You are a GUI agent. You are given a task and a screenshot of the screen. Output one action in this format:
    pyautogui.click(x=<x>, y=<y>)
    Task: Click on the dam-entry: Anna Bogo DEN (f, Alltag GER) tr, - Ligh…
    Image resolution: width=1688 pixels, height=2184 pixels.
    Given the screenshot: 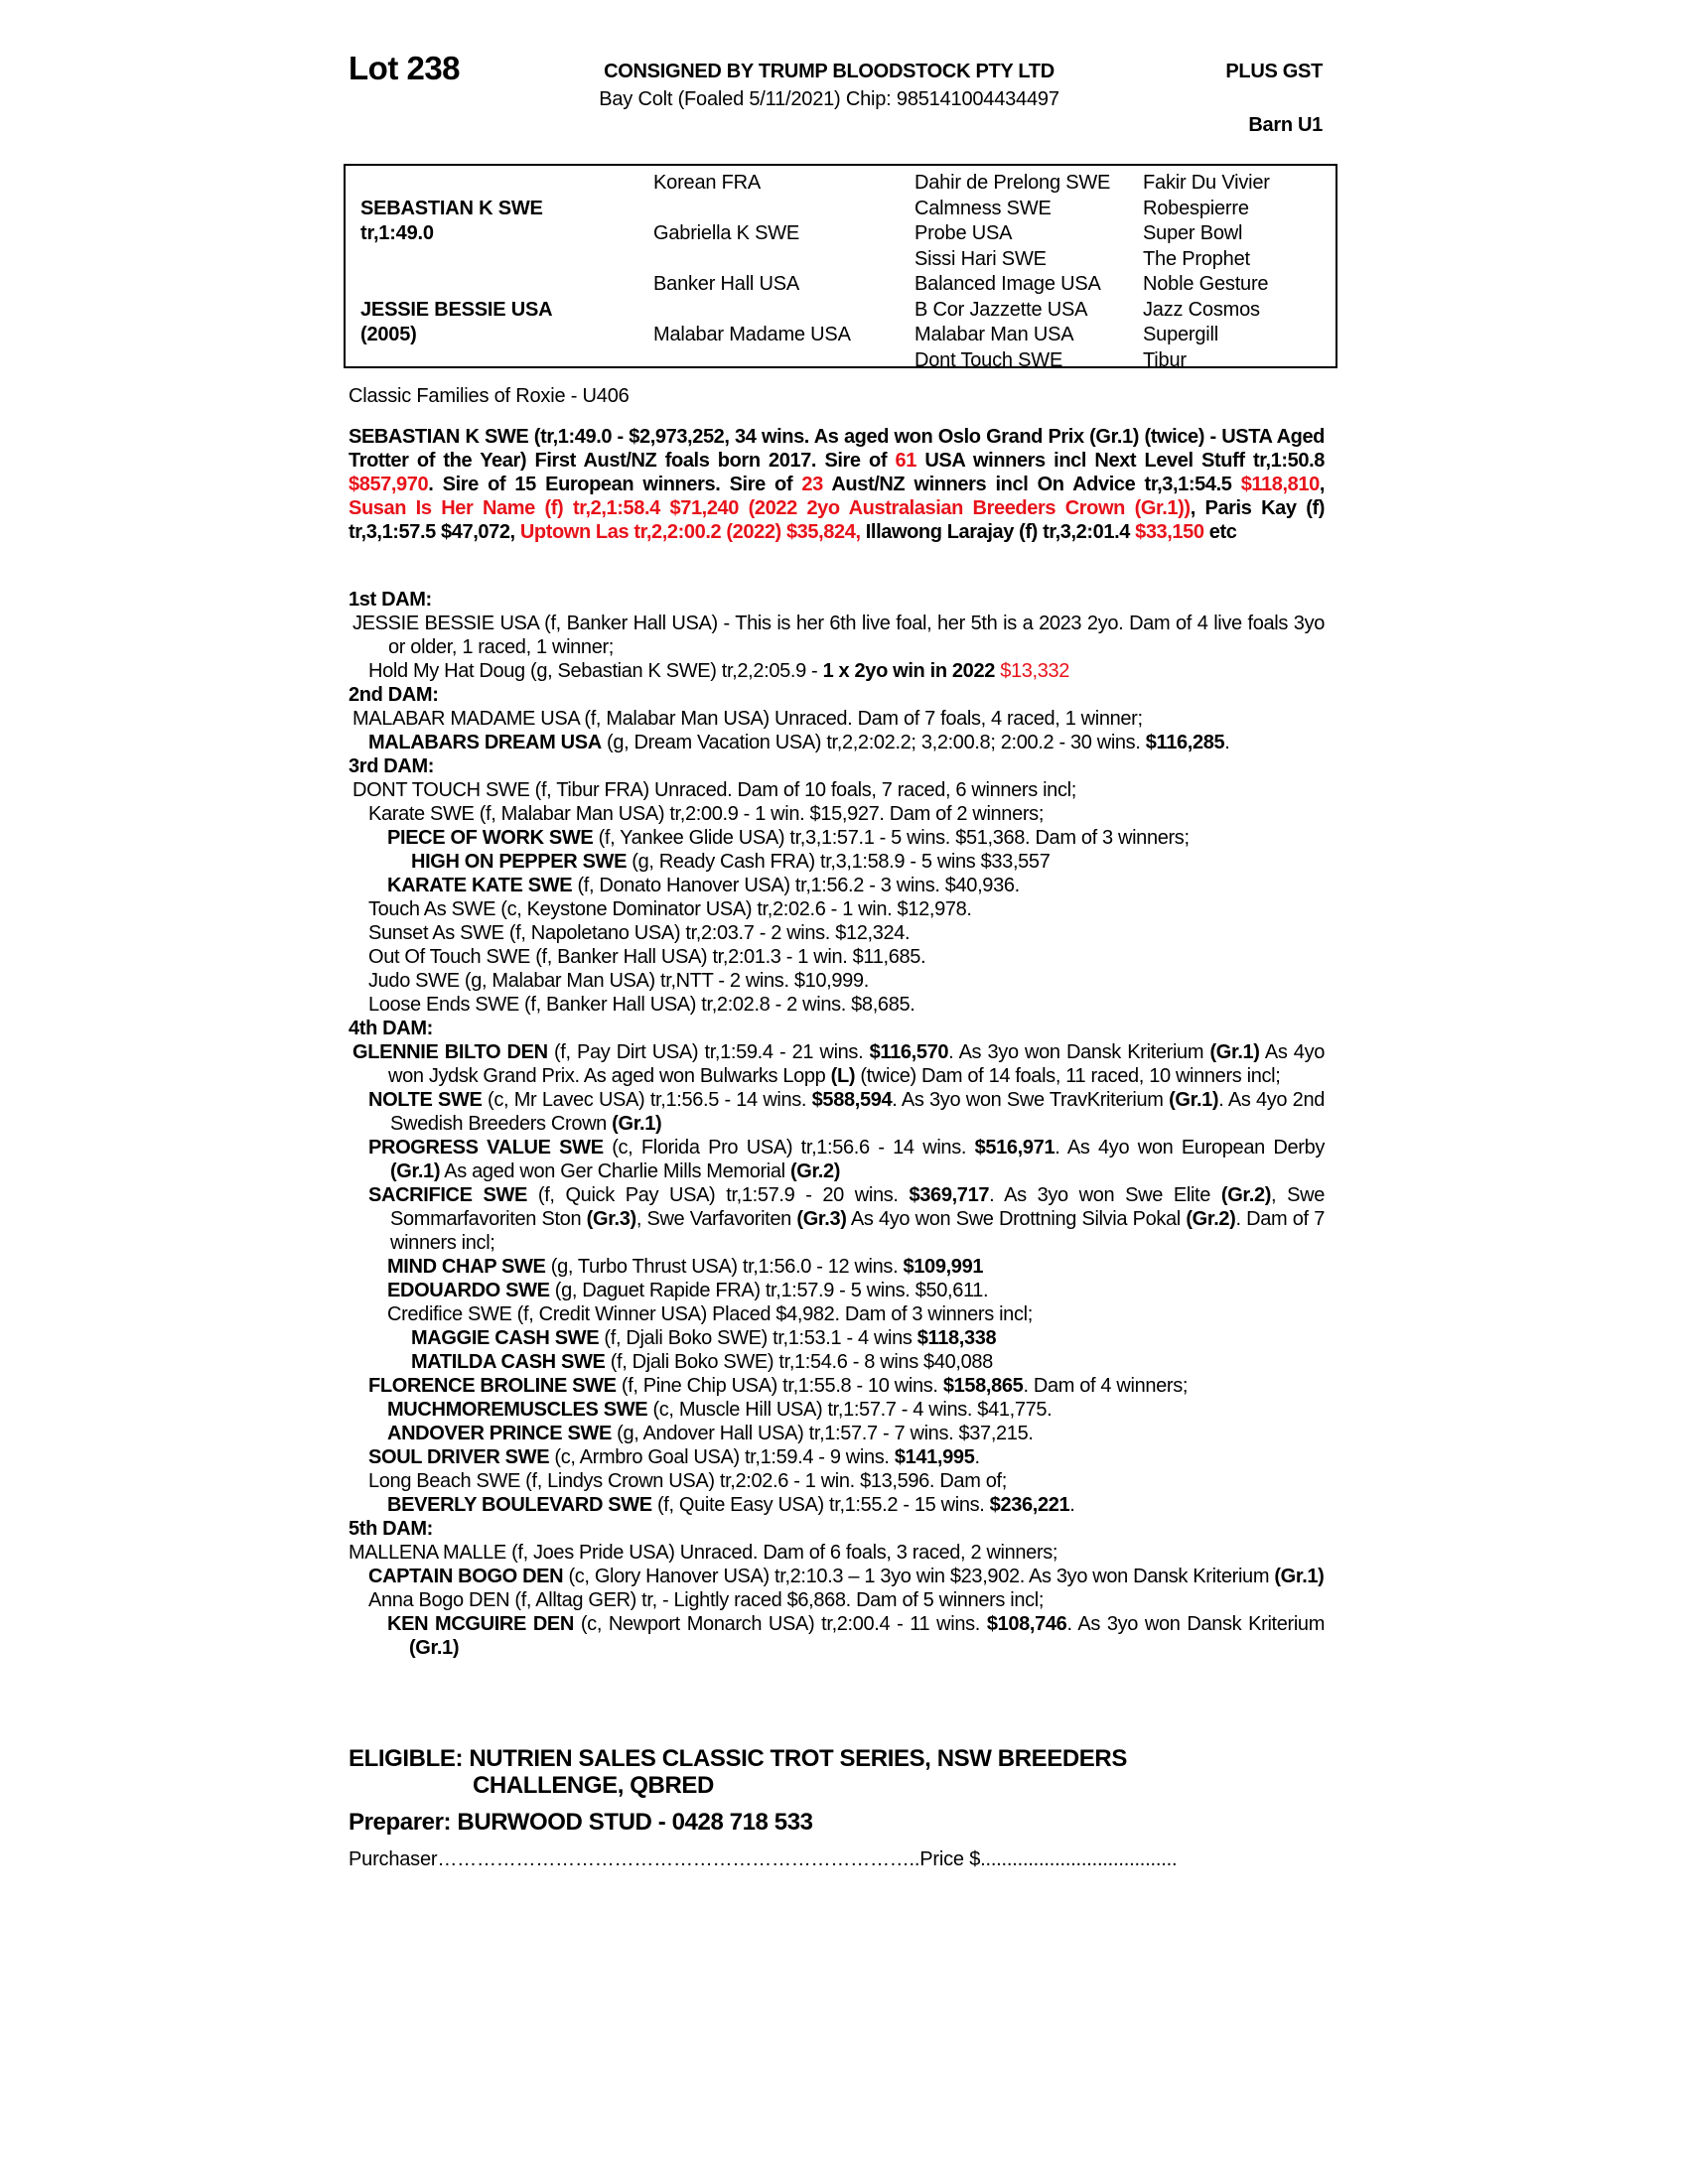 What is the action you would take?
    pyautogui.click(x=837, y=1600)
    